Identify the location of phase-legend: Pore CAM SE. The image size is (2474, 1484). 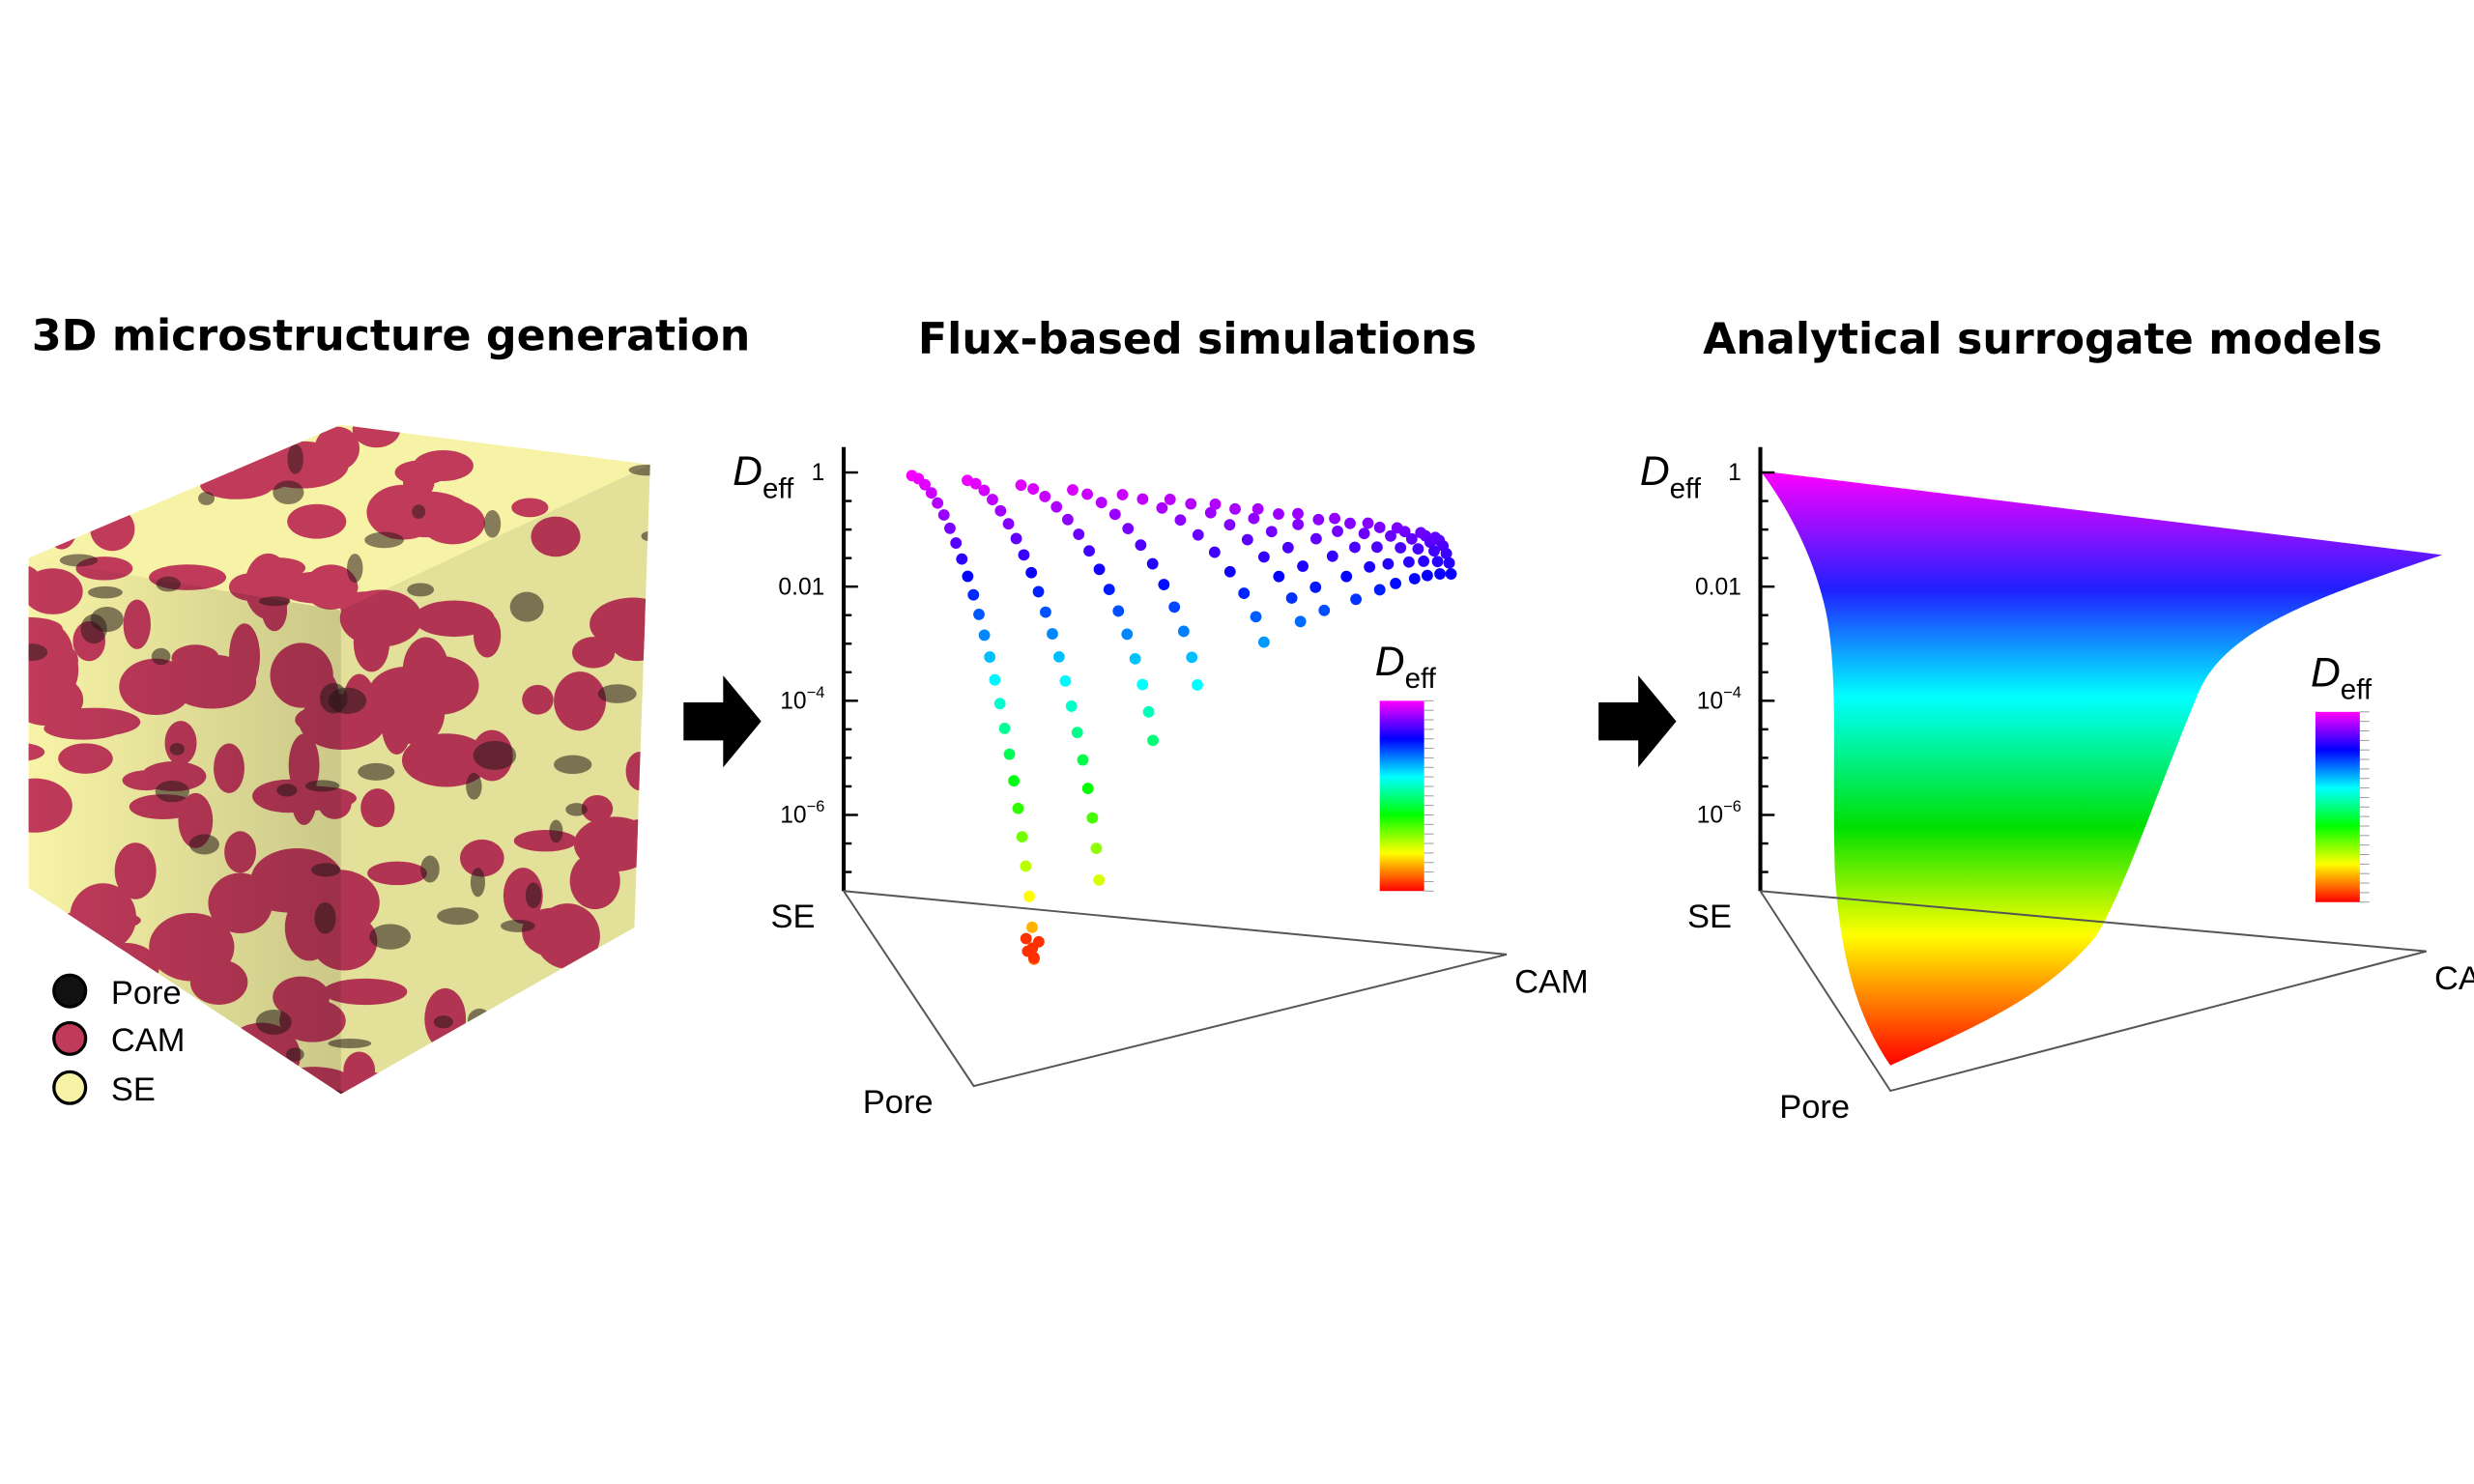
(119, 1040).